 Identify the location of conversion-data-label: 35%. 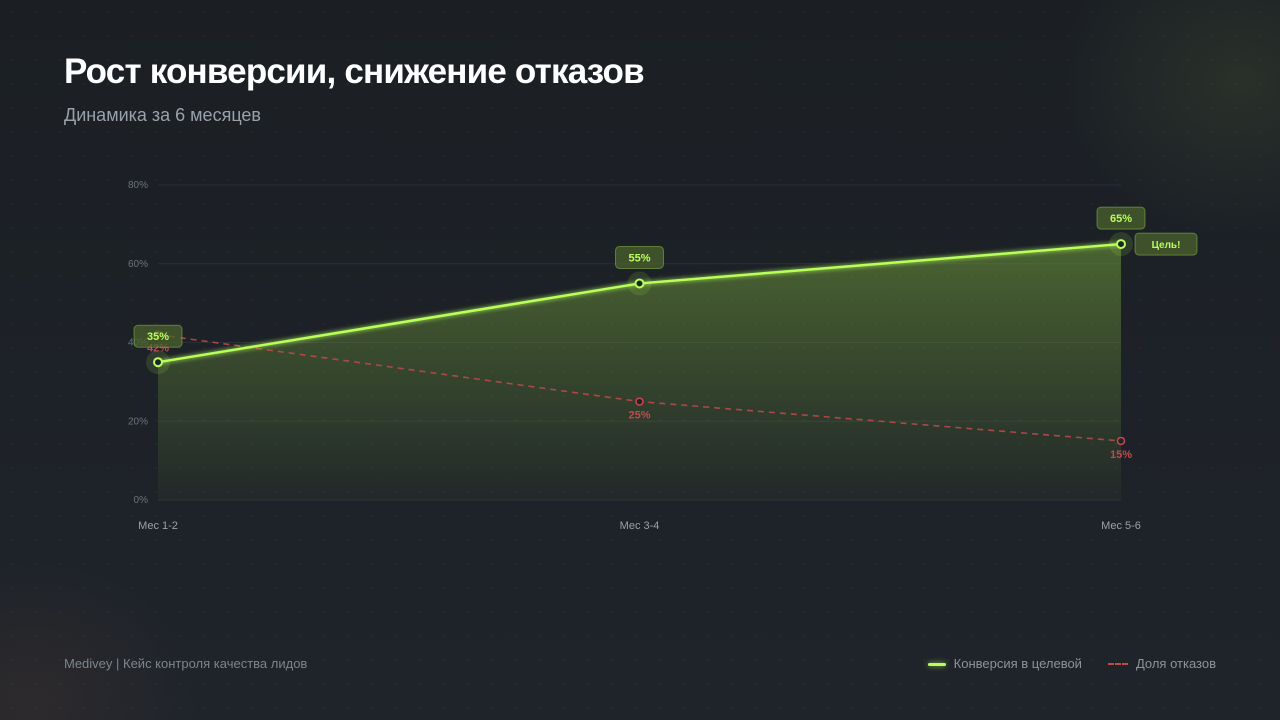
(158, 337).